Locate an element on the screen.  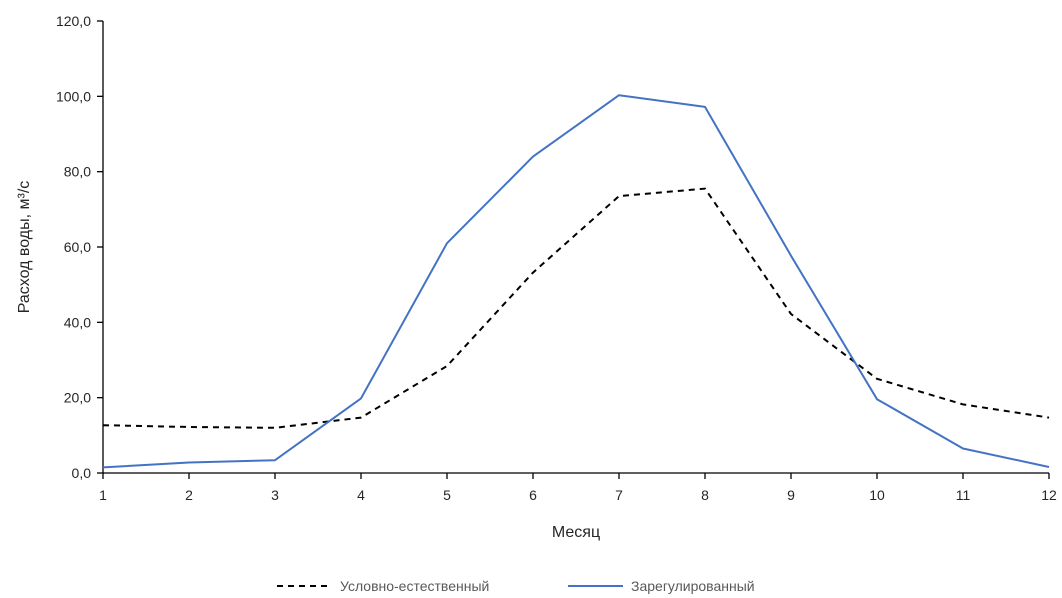
x-tick-label: 8 is located at coordinates (705, 495).